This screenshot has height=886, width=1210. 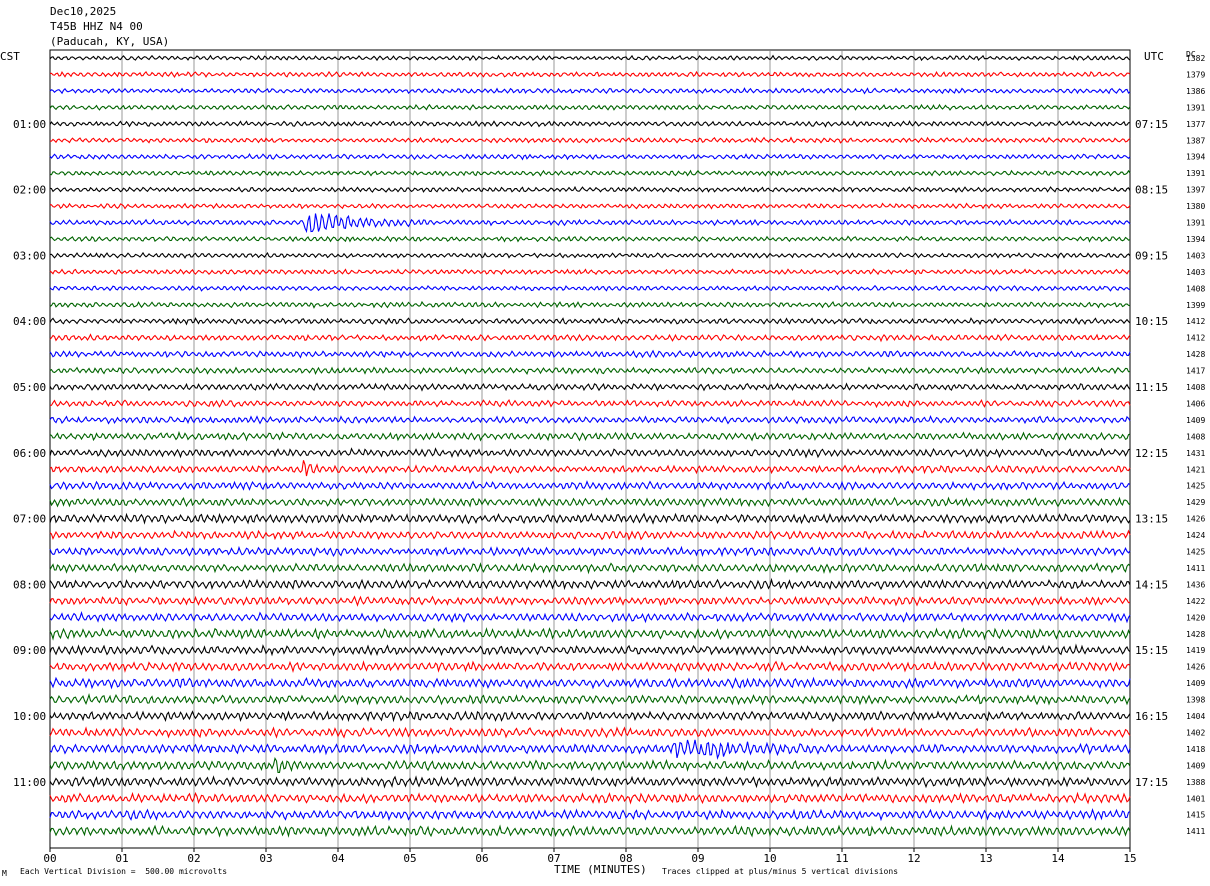 I want to click on dc-offset-label: 1419, so click(x=1195, y=650).